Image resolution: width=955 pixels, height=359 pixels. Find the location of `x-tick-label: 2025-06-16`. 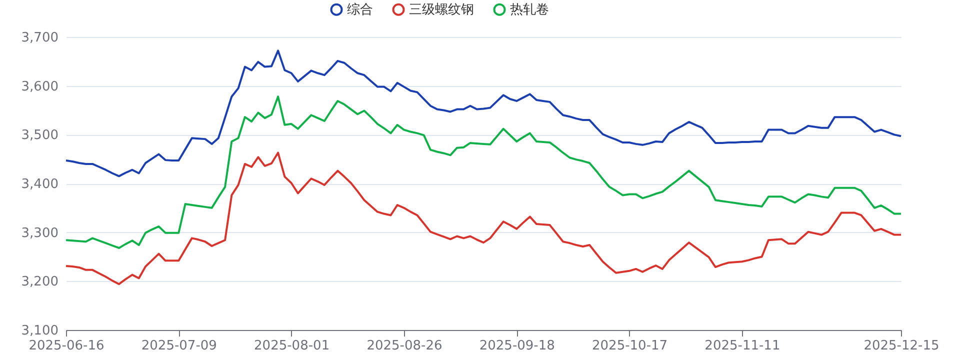

x-tick-label: 2025-06-16 is located at coordinates (66, 346).